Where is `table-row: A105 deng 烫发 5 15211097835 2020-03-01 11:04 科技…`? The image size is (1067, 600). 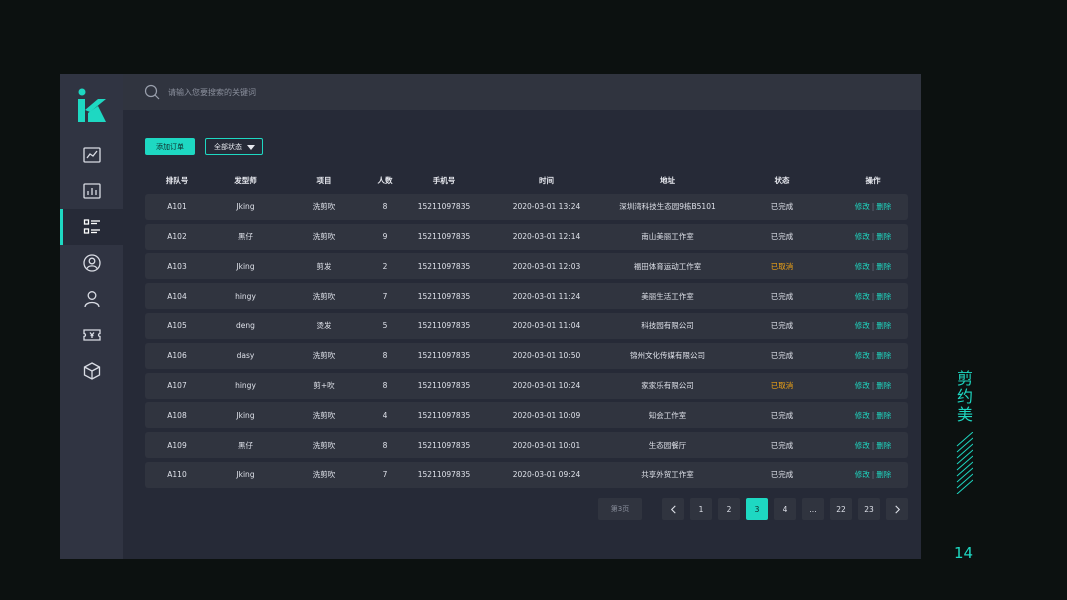 table-row: A105 deng 烫发 5 15211097835 2020-03-01 11:04 科技… is located at coordinates (526, 325).